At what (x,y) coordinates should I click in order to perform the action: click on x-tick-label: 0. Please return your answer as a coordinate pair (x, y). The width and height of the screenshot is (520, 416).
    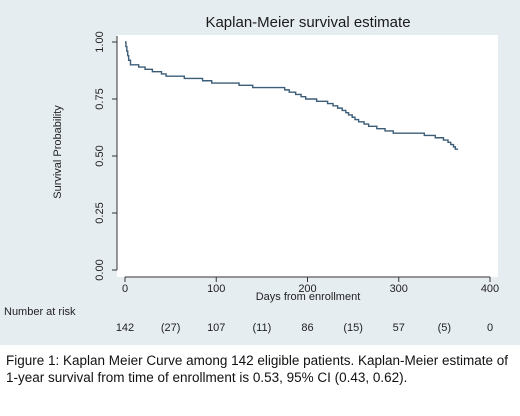
    Looking at the image, I should click on (125, 289).